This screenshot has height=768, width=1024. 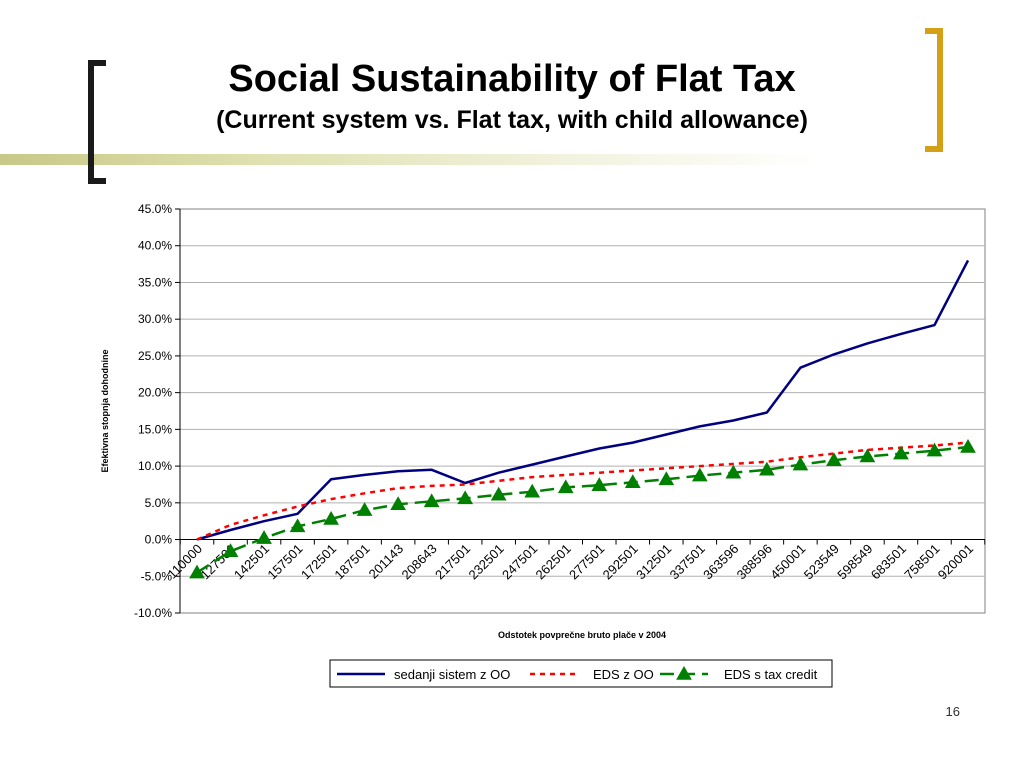 I want to click on y-tick-label: 25.0%, so click(x=155, y=356).